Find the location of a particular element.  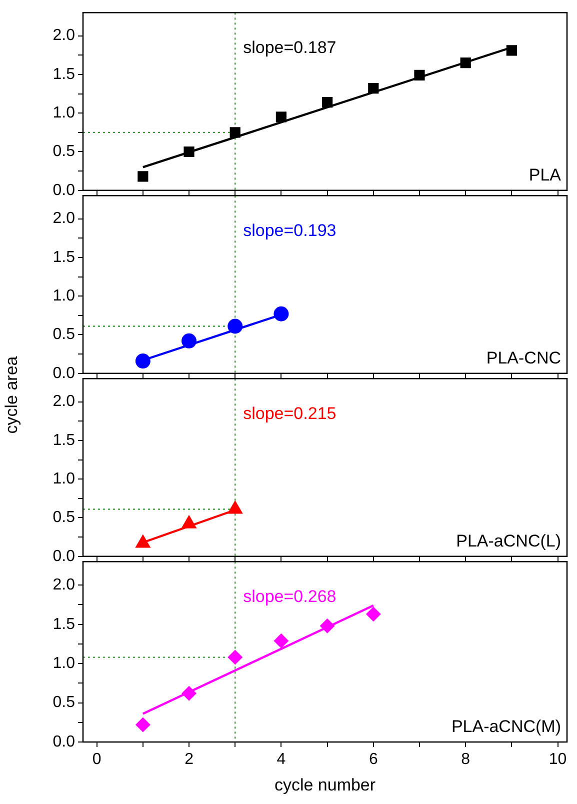

text: PLA-CNC is located at coordinates (523, 358).